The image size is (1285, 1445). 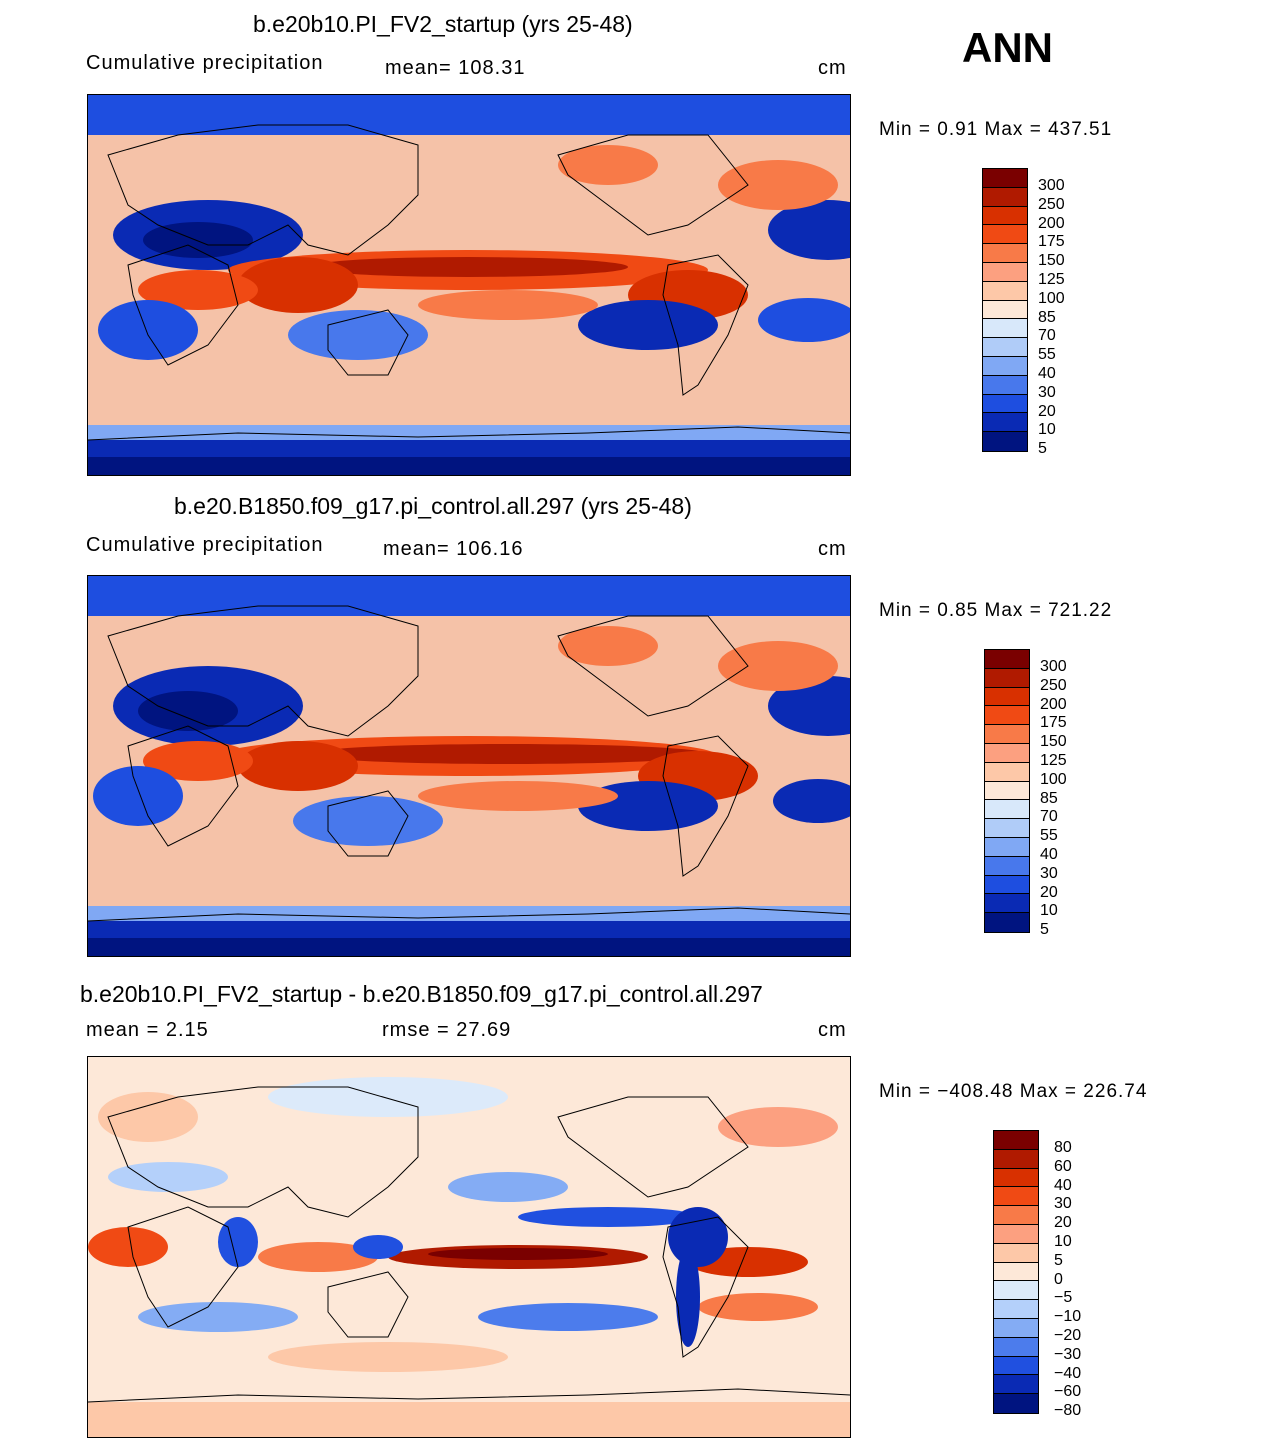 What do you see at coordinates (1044, 930) in the screenshot?
I see `panel2-colorbar-tick-label: 5` at bounding box center [1044, 930].